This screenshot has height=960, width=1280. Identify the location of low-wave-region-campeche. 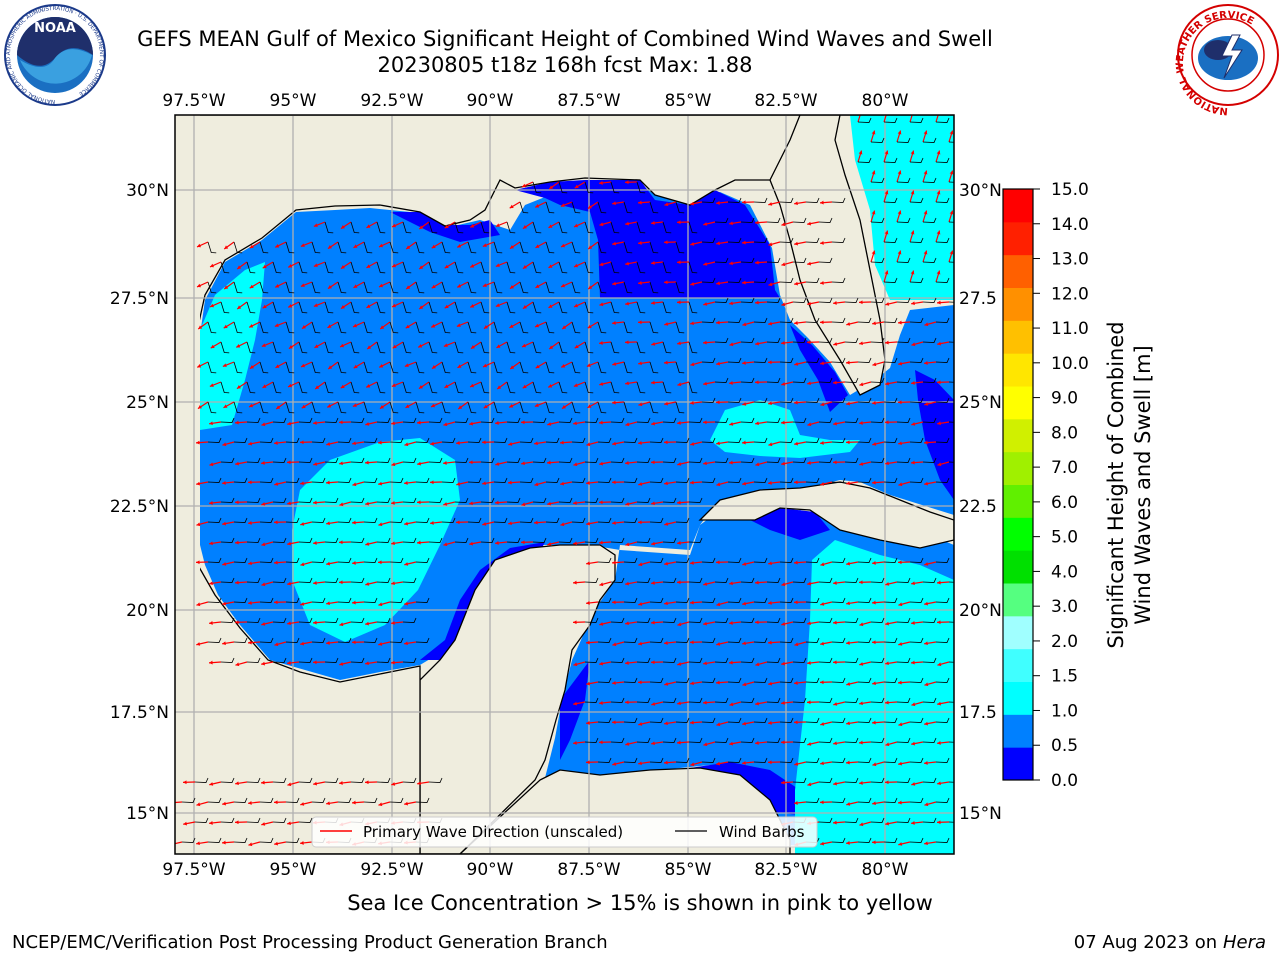
(575, 710).